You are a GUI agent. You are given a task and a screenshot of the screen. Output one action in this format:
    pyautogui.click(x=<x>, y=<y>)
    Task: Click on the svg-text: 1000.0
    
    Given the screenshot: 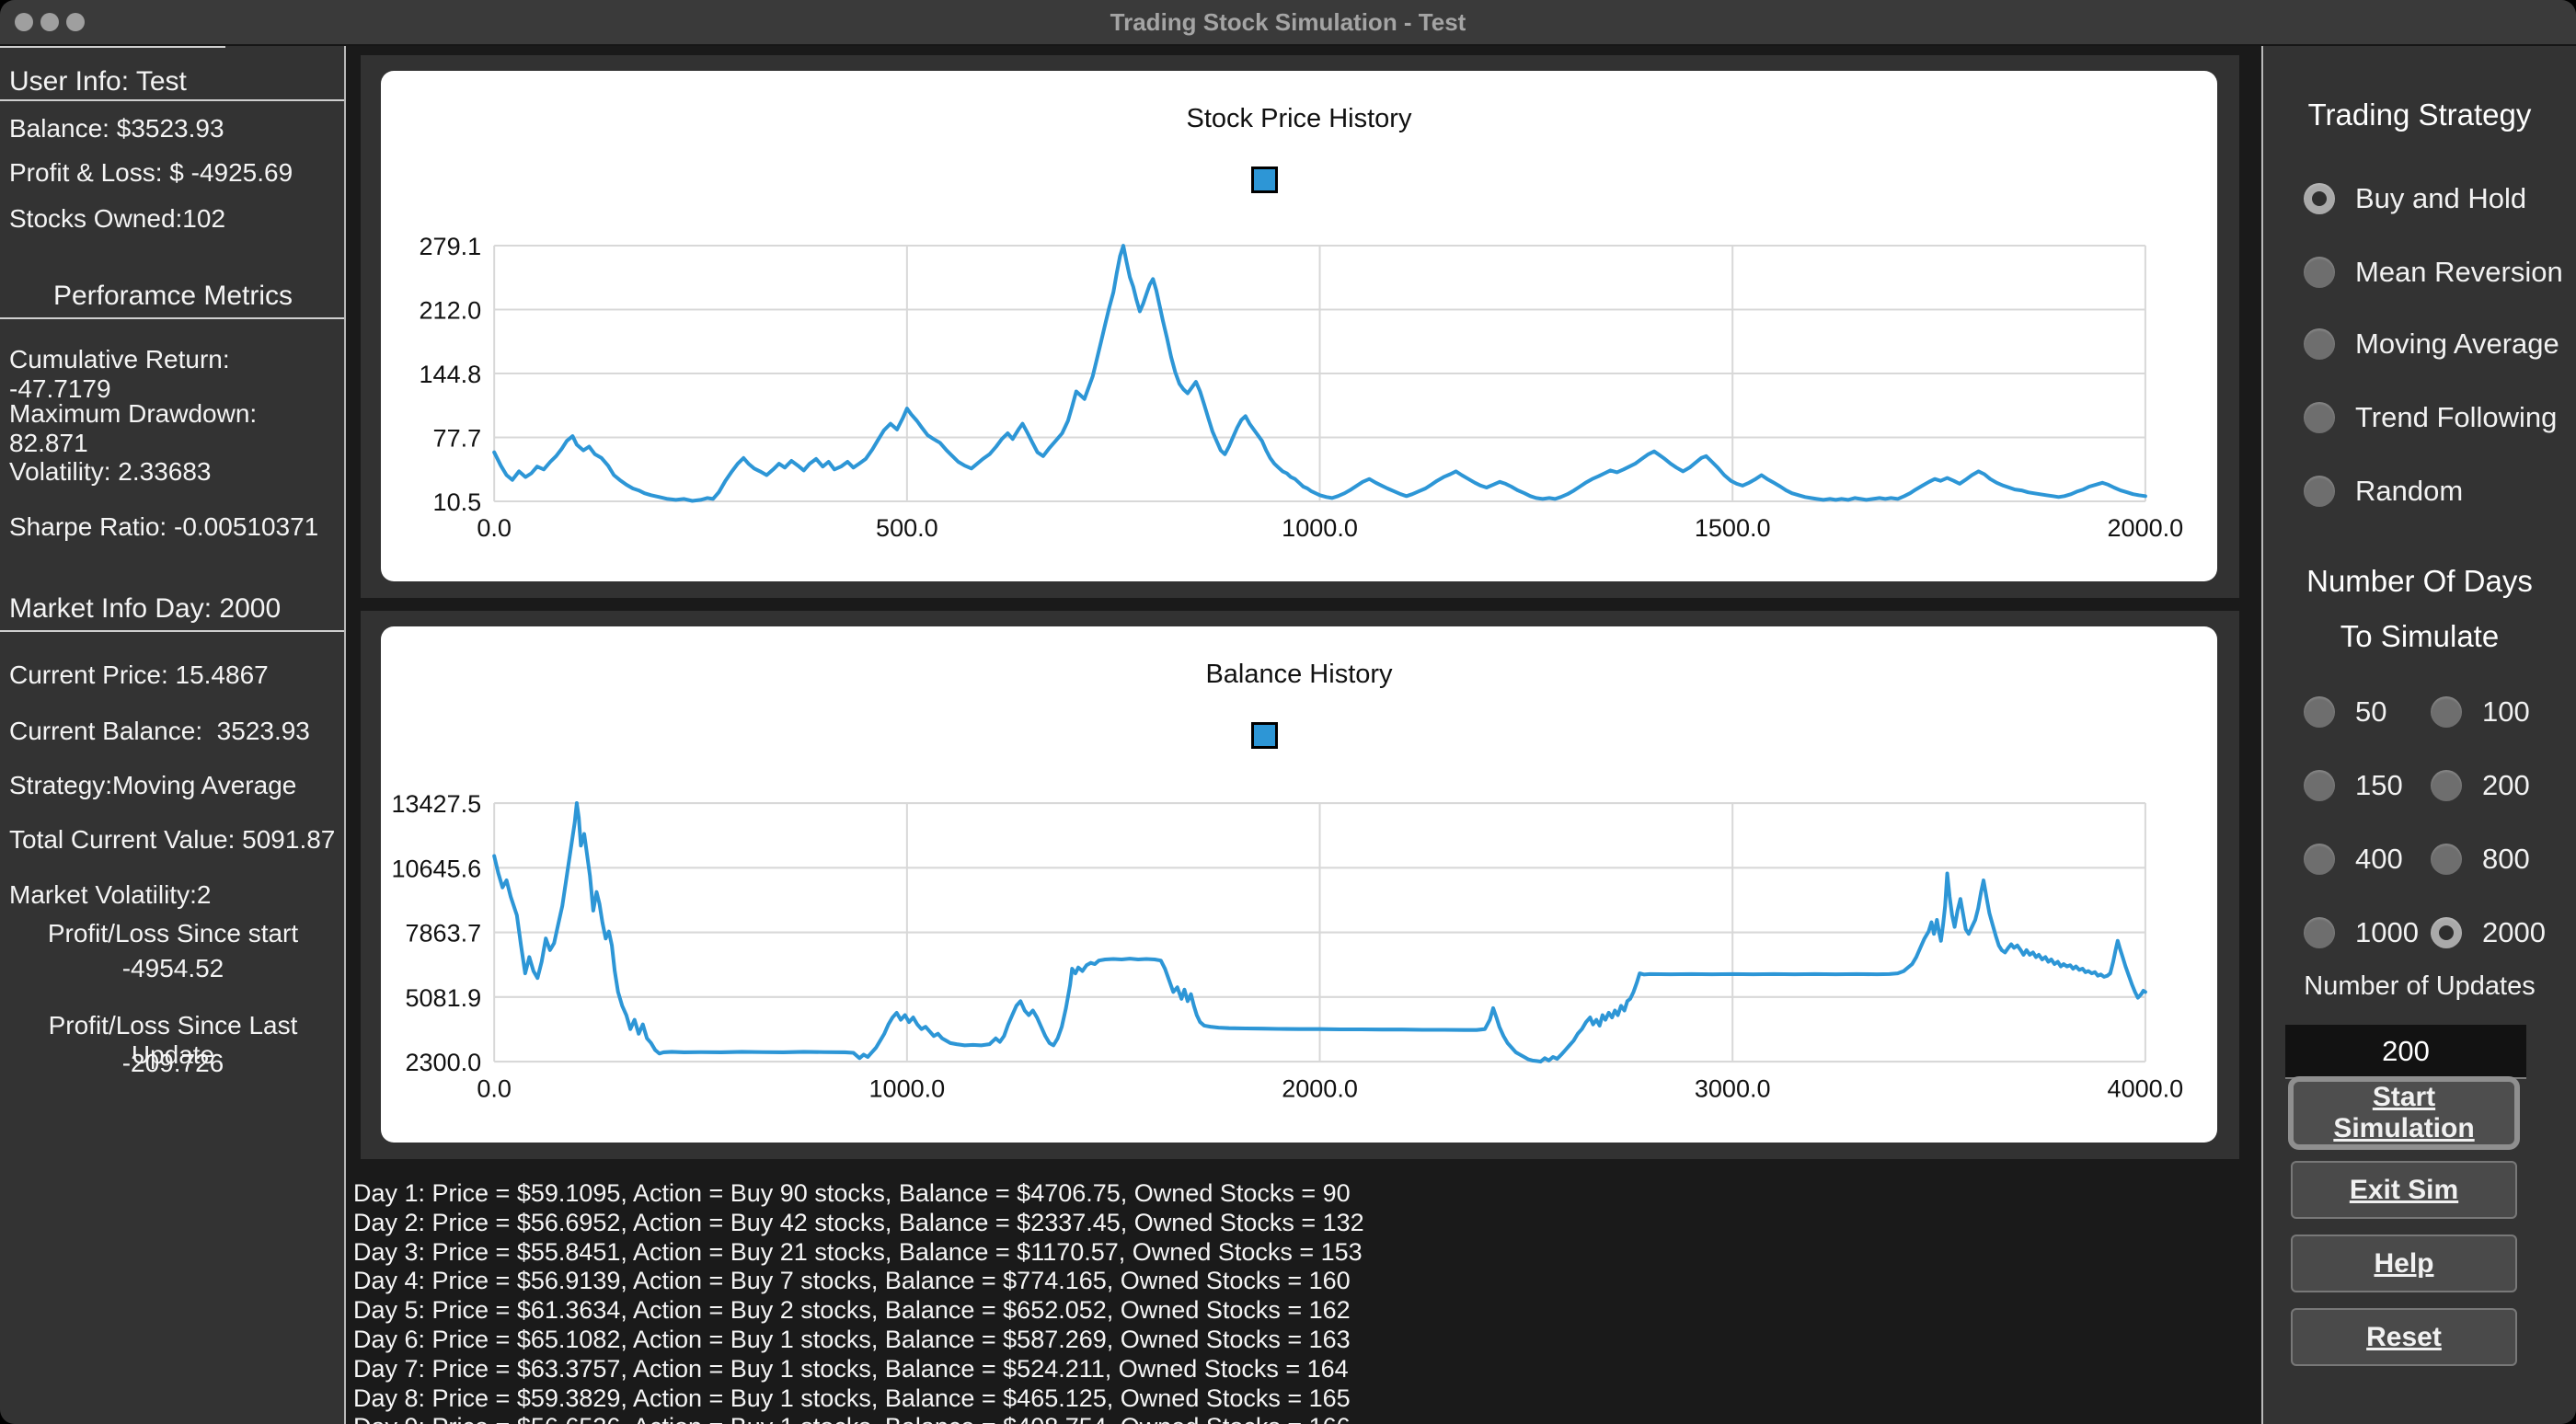 What is the action you would take?
    pyautogui.click(x=1320, y=528)
    